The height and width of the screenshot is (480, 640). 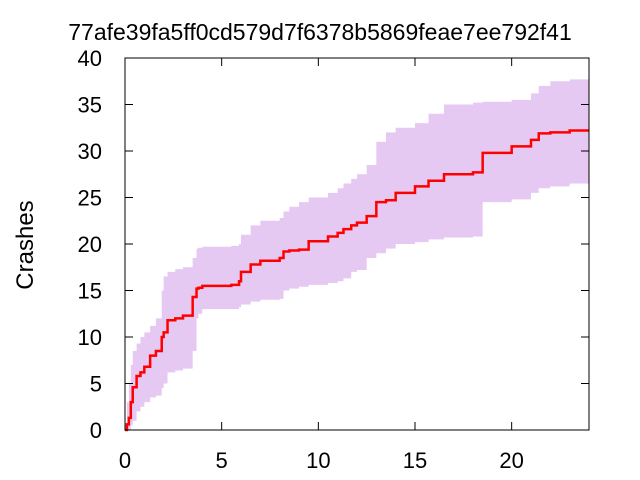 What do you see at coordinates (90, 244) in the screenshot?
I see `y-tick-label: 20` at bounding box center [90, 244].